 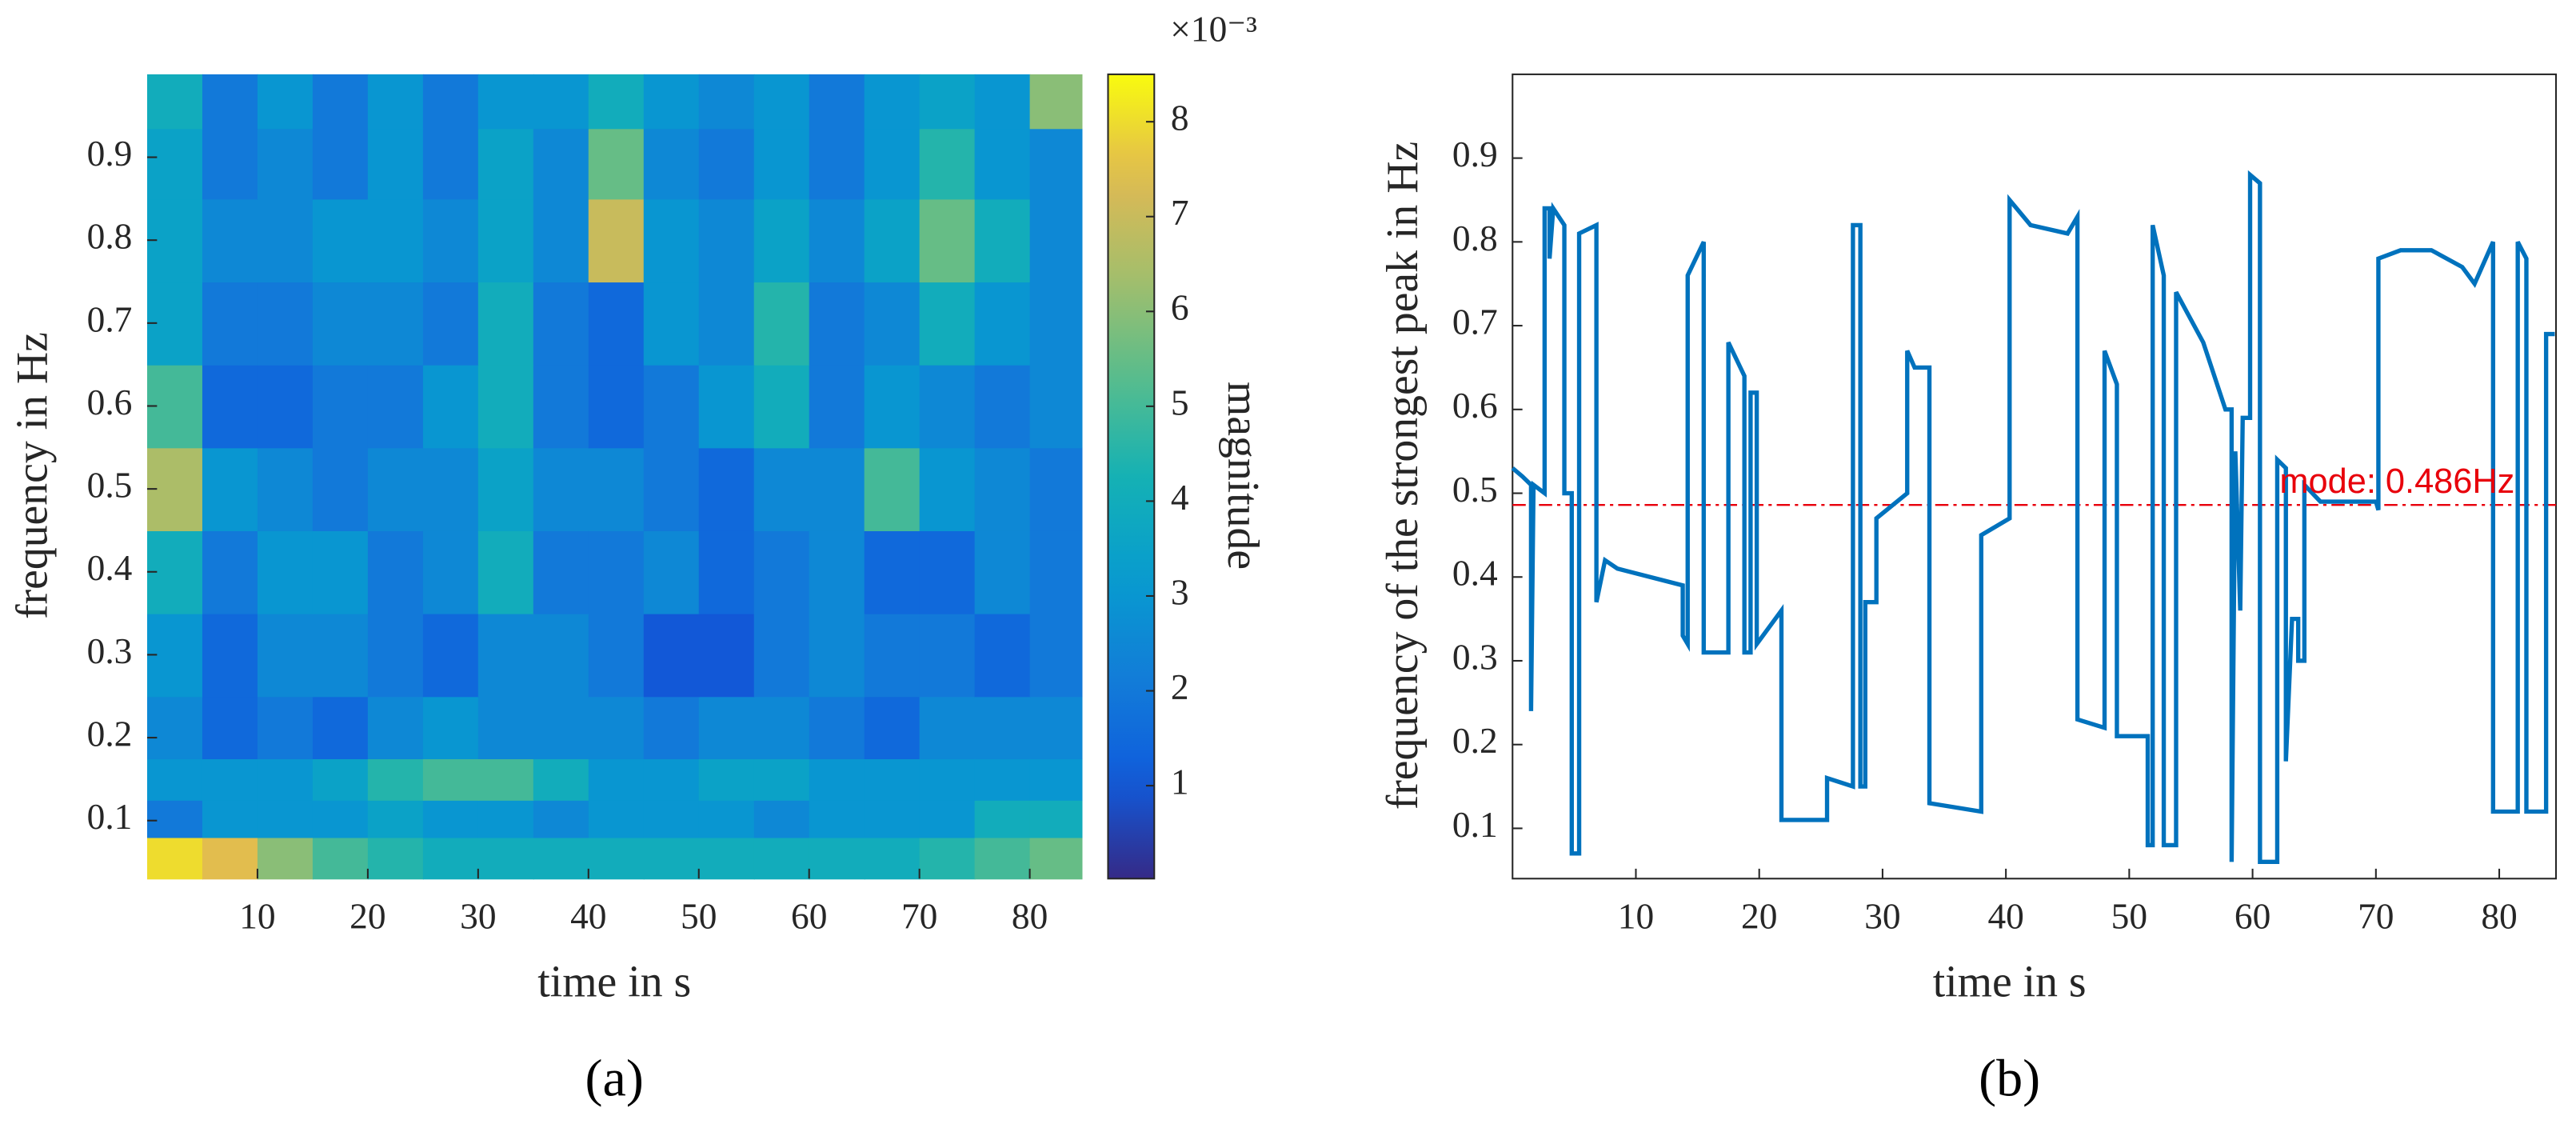 What do you see at coordinates (1475, 406) in the screenshot?
I see `y-tick-label: 0.6` at bounding box center [1475, 406].